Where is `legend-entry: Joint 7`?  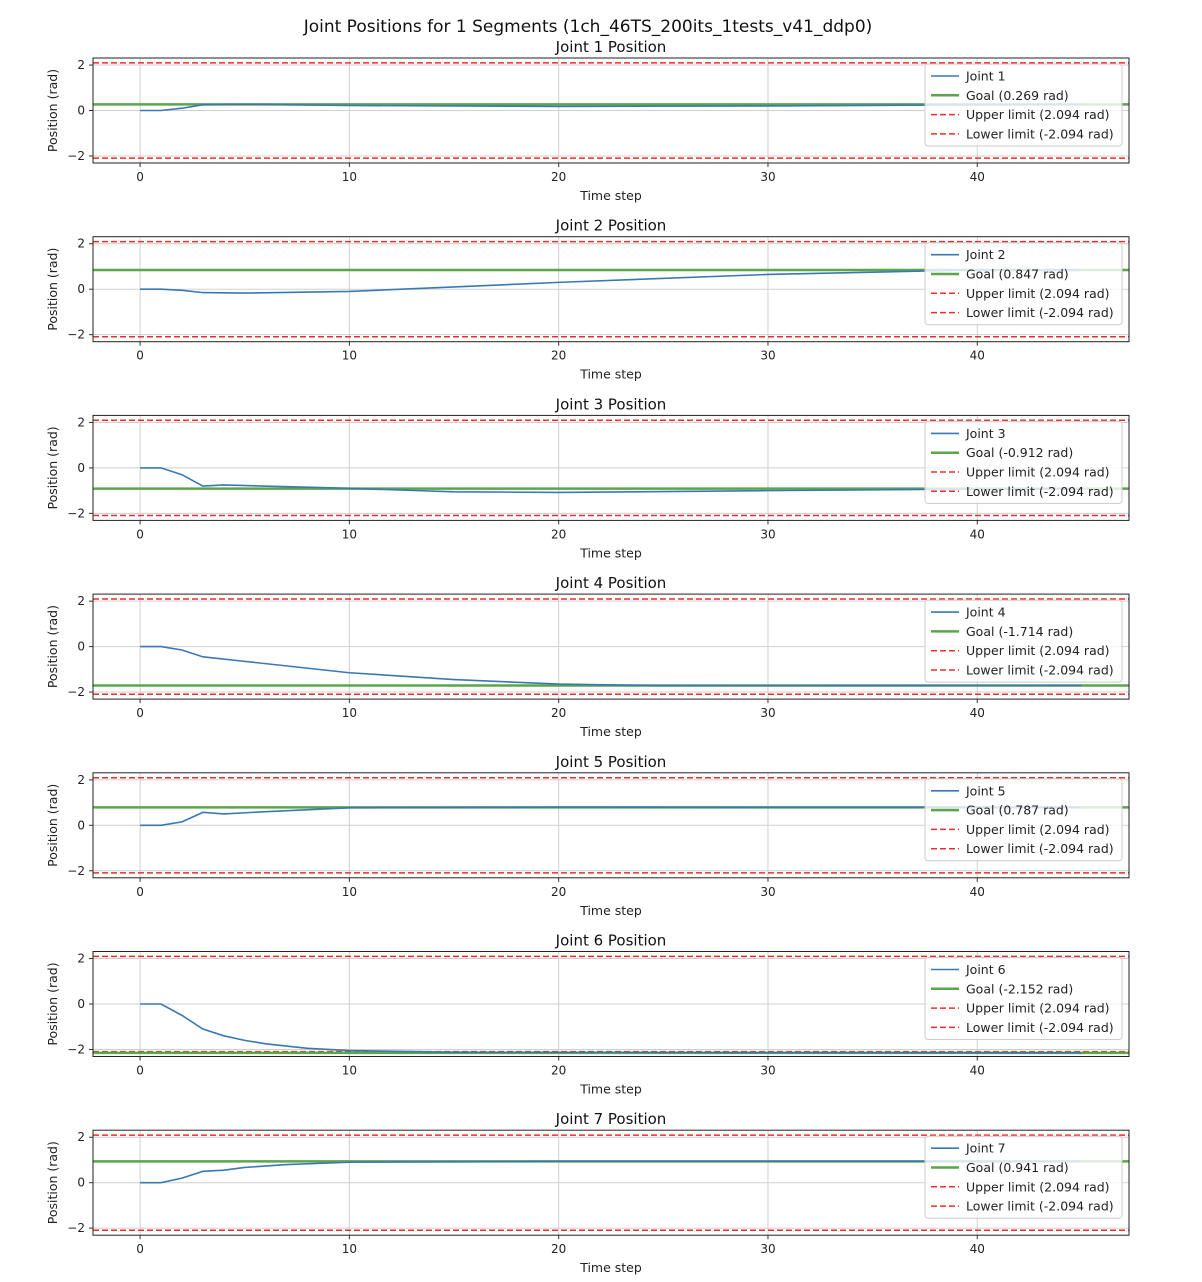
legend-entry: Joint 7 is located at coordinates (985, 1148).